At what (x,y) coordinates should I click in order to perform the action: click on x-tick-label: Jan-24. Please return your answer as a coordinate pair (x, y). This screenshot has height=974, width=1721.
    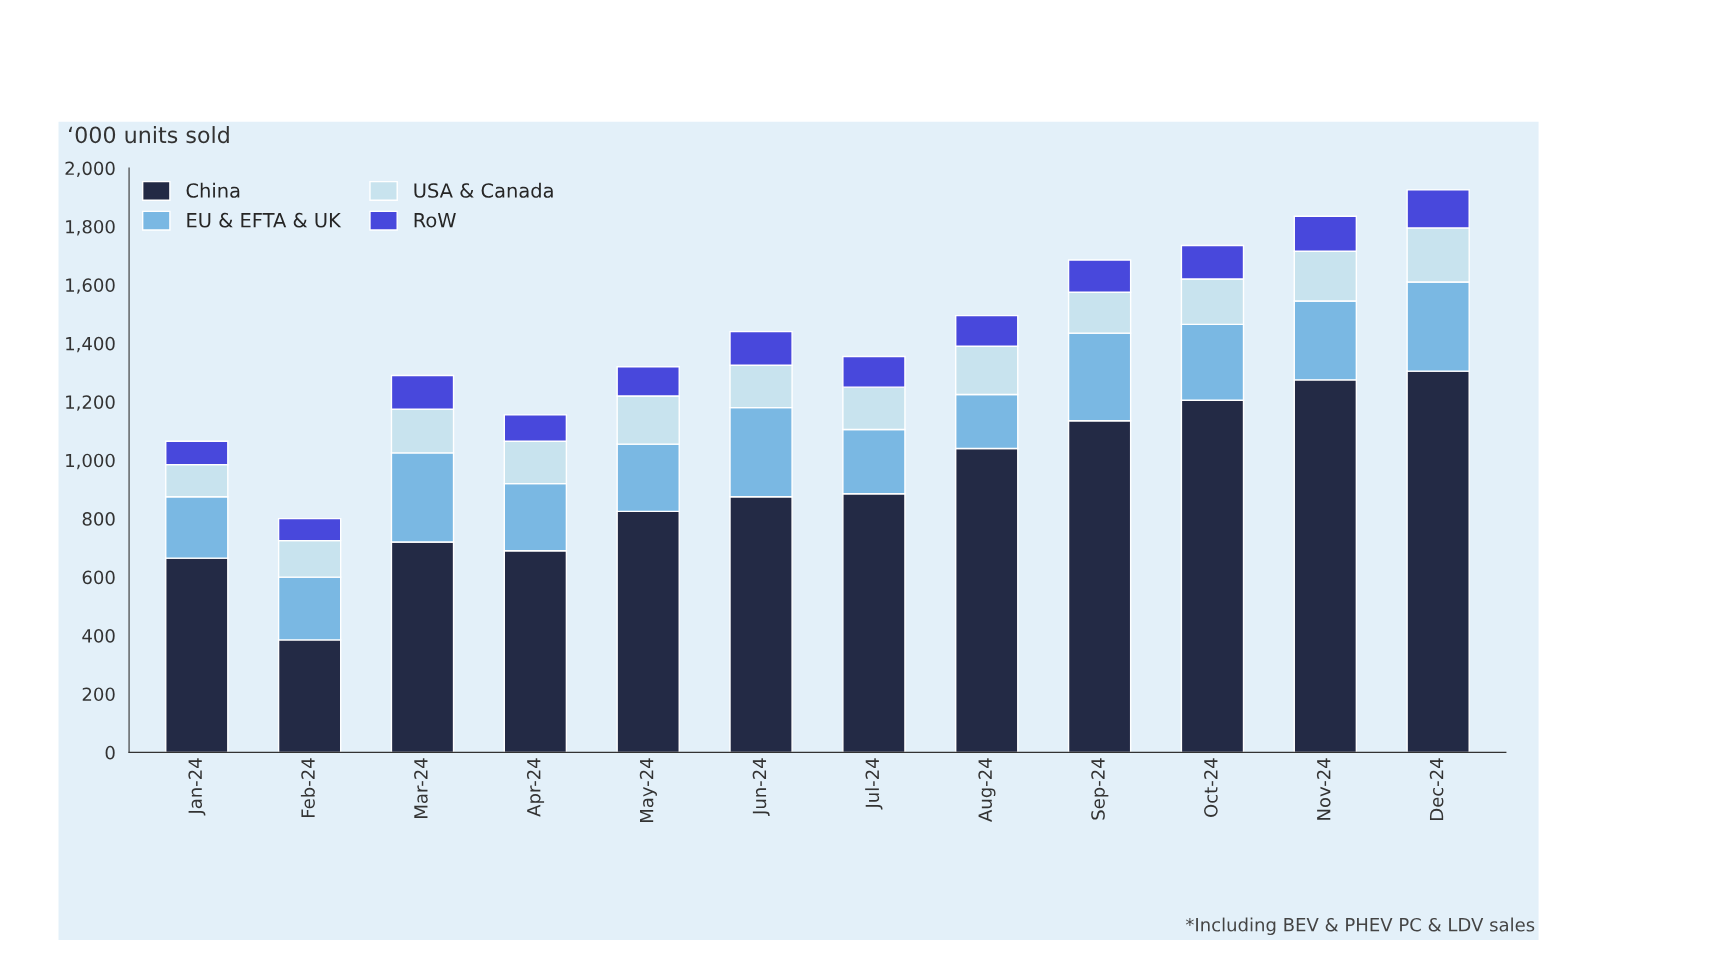
    Looking at the image, I should click on (197, 787).